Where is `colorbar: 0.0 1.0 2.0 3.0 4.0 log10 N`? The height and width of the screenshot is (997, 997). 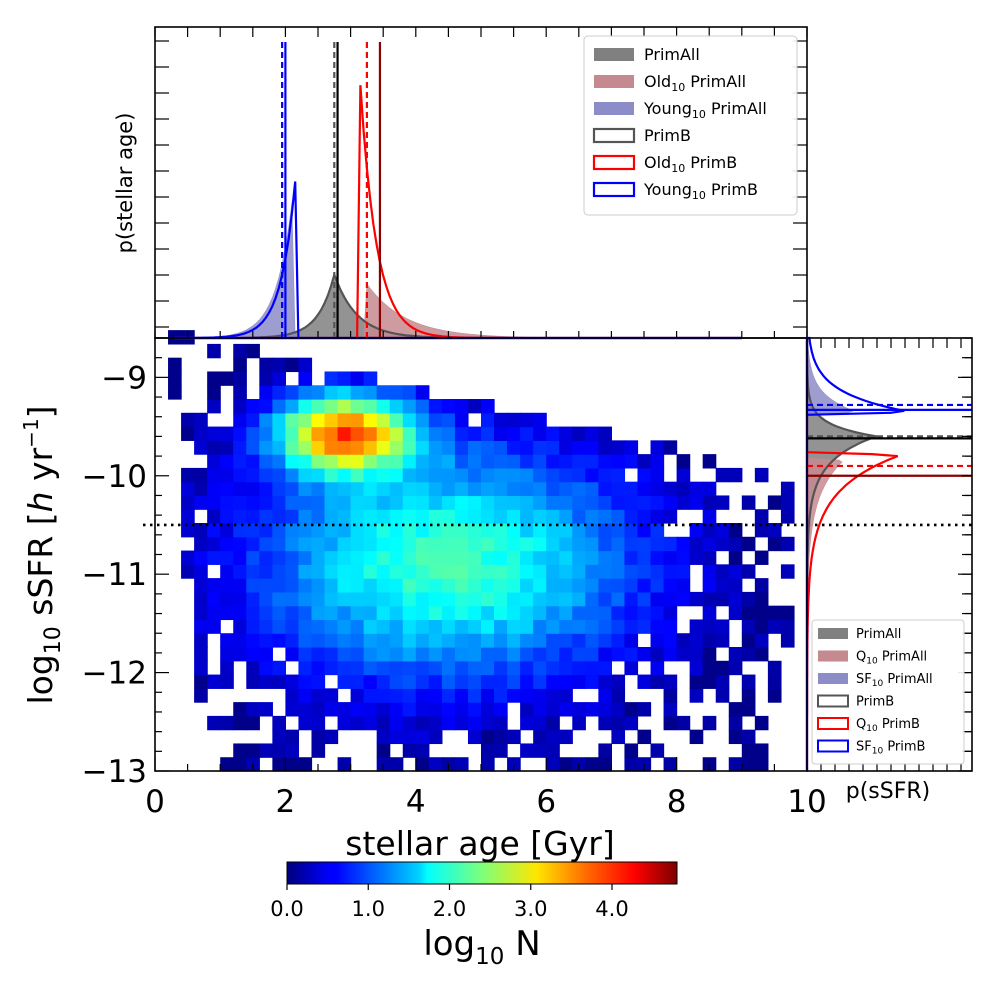
colorbar: 0.0 1.0 2.0 3.0 4.0 log10 N is located at coordinates (474, 915).